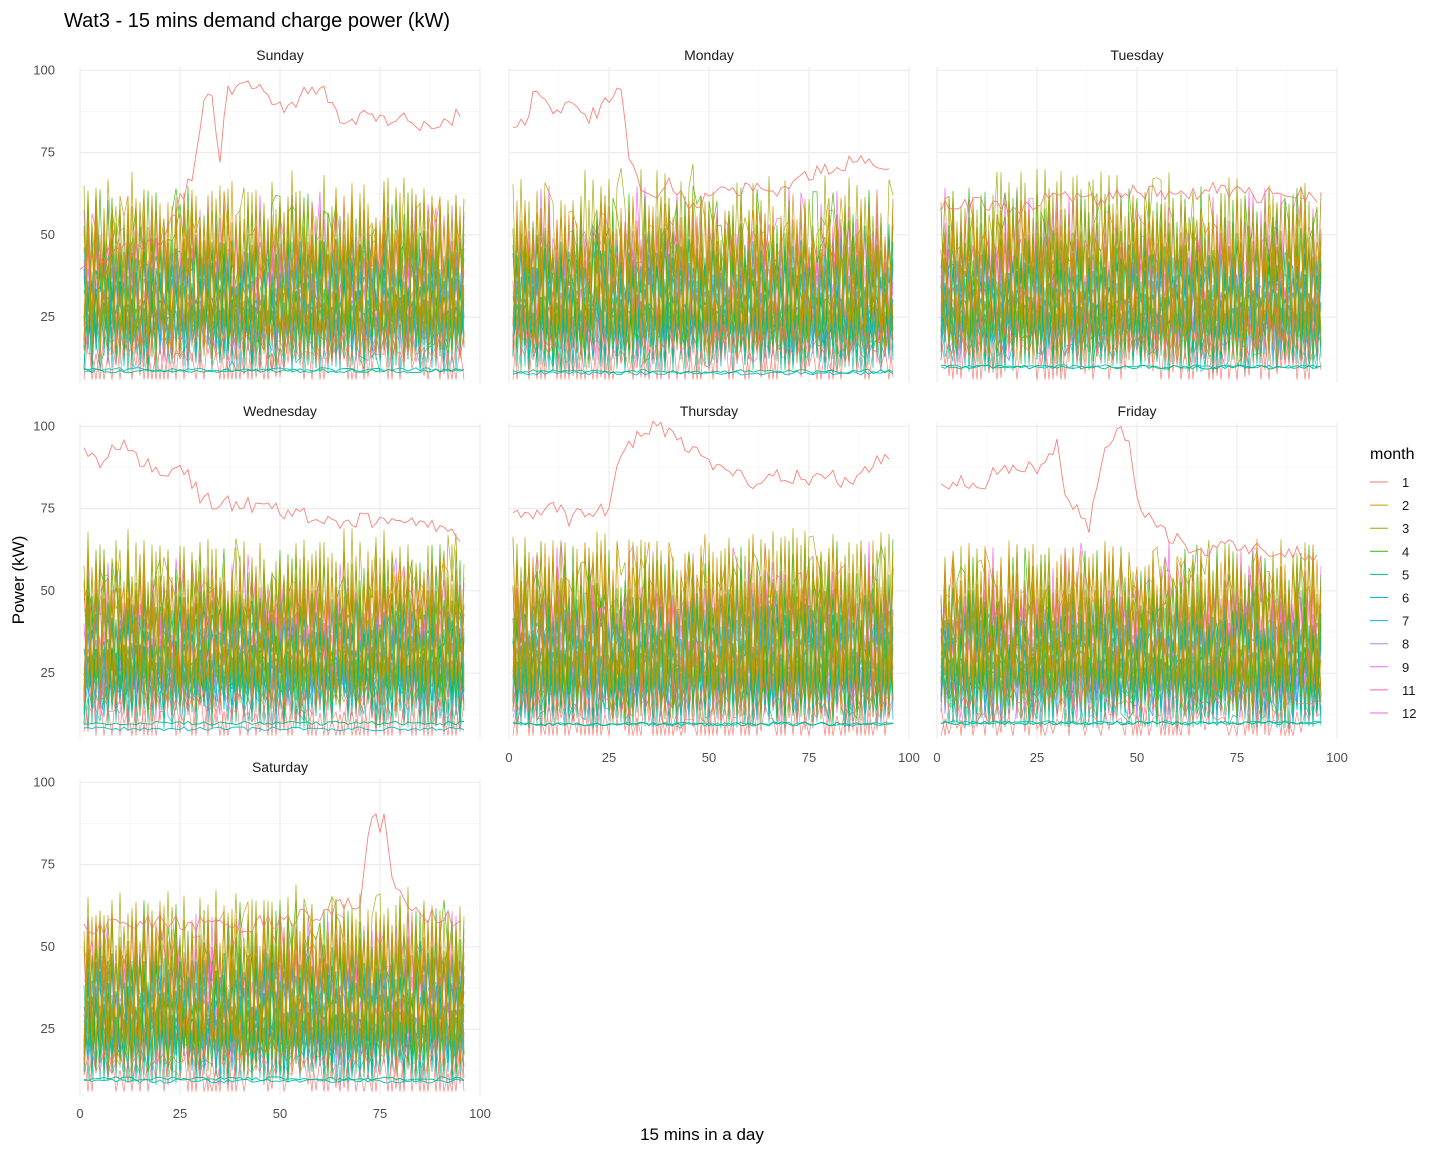 This screenshot has height=1152, width=1440. I want to click on chart-title: Wat3 - 15 mins demand charge power (kW), so click(257, 21).